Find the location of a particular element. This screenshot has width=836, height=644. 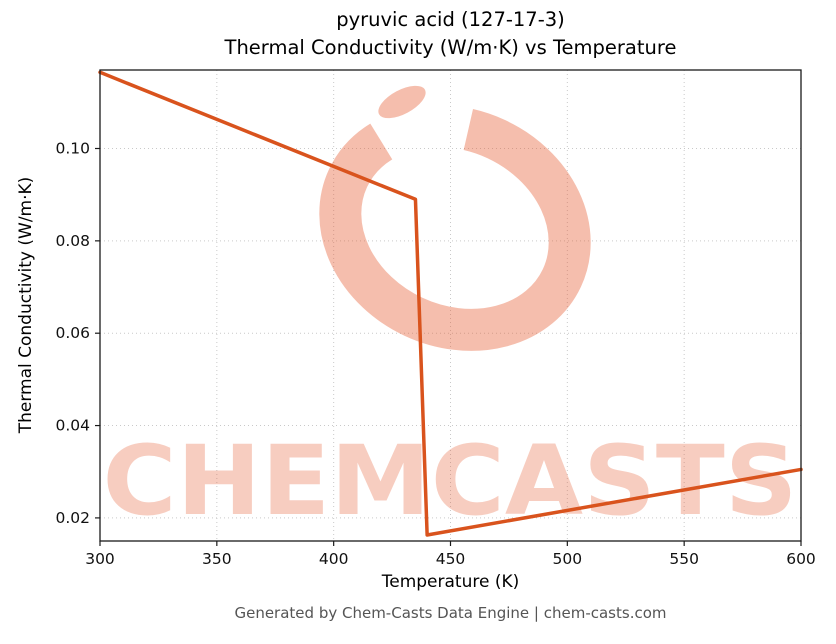

chart-title-line1: pyruvic acid (127-17-3) is located at coordinates (450, 19).